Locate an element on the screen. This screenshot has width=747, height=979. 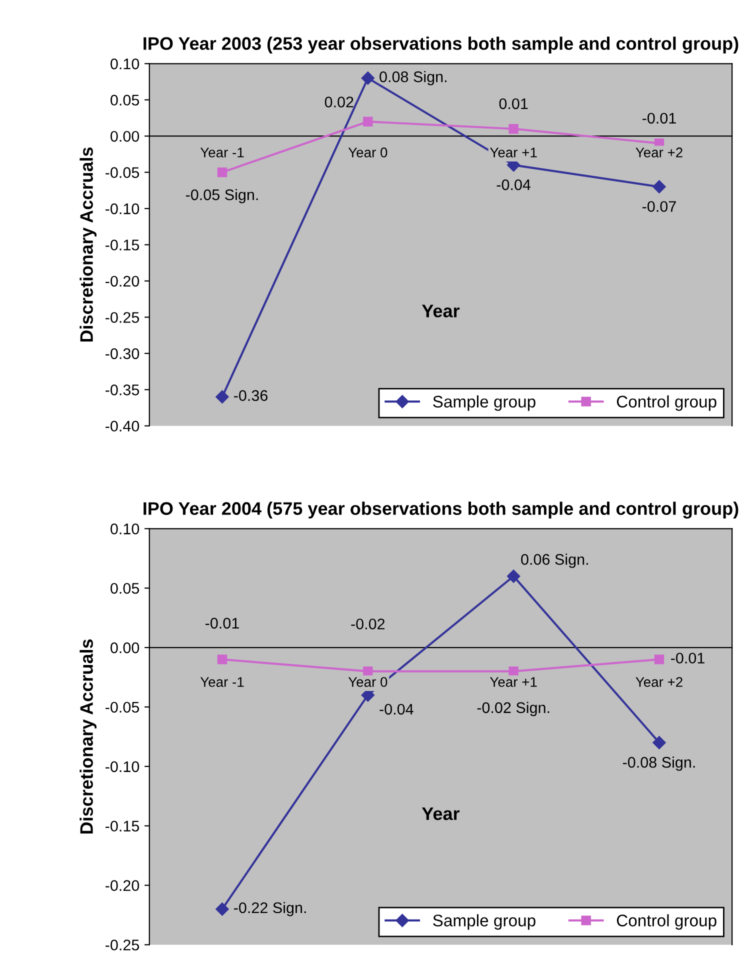
y-tick-label: -0.40 is located at coordinates (123, 426).